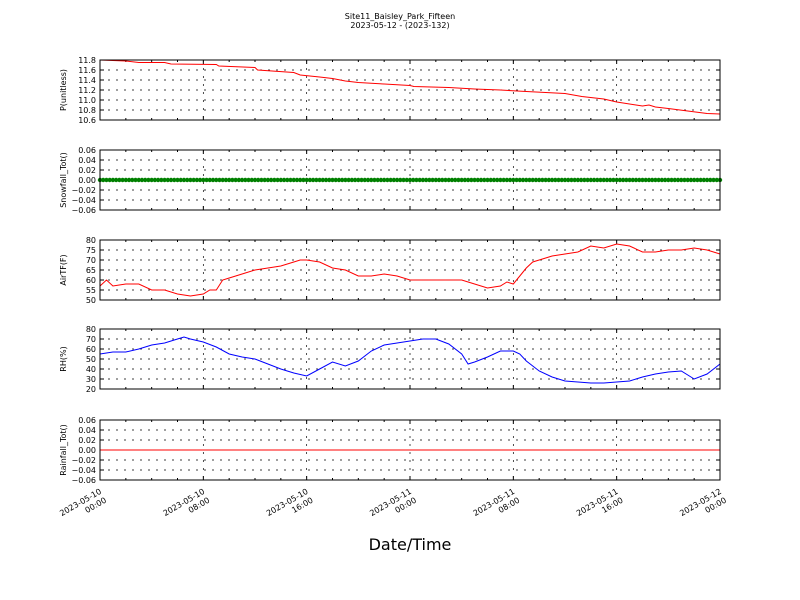 Image resolution: width=800 pixels, height=600 pixels. I want to click on y-tick-label: 80, so click(91, 329).